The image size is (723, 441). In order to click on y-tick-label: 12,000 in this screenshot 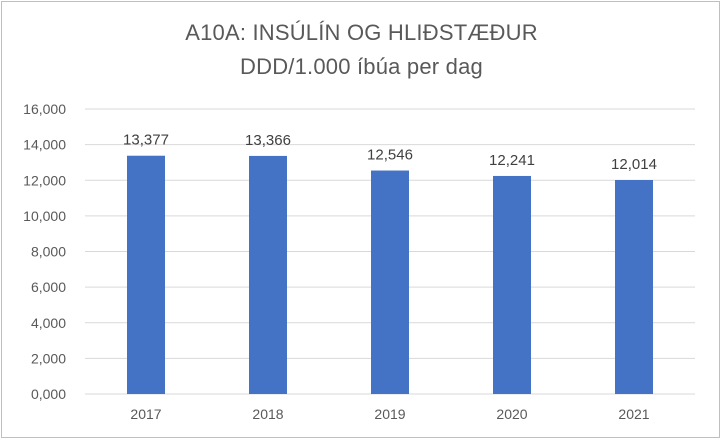, I will do `click(44, 180)`.